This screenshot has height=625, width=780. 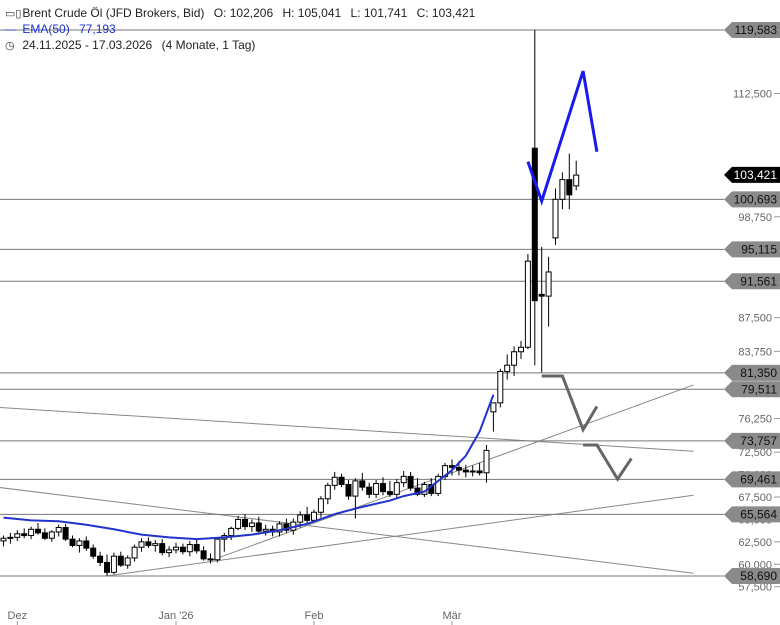 What do you see at coordinates (755, 498) in the screenshot?
I see `y-tick-label: 67,500` at bounding box center [755, 498].